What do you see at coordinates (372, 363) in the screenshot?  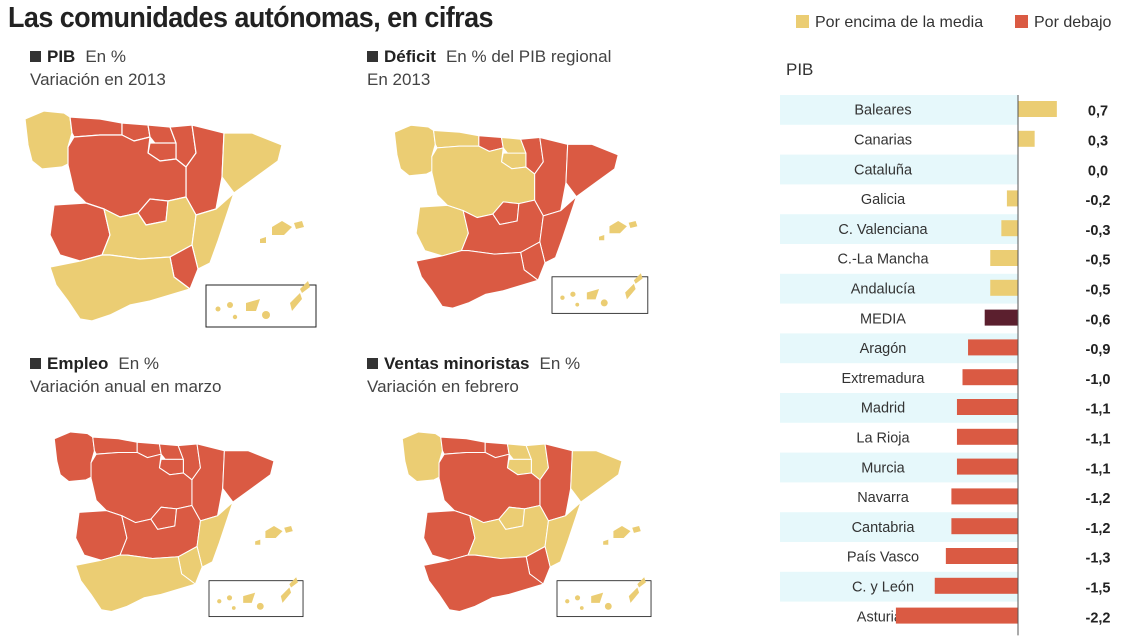 I see `panel-bullet-icon` at bounding box center [372, 363].